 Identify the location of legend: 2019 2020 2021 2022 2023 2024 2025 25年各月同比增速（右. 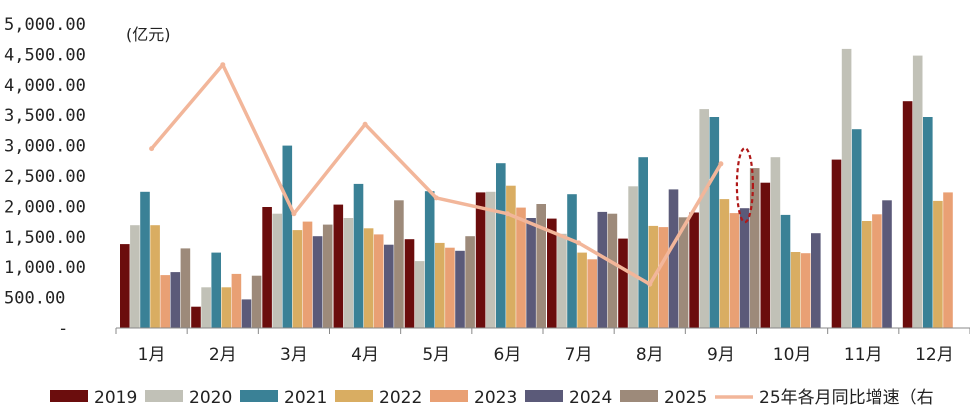
(492, 398).